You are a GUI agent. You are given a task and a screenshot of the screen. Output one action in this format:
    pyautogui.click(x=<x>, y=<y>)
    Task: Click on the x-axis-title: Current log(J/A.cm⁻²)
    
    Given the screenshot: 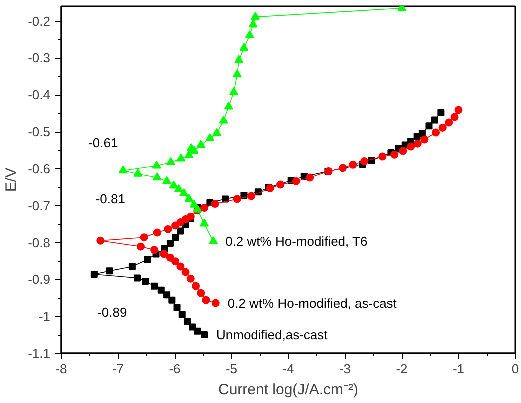 What is the action you would take?
    pyautogui.click(x=288, y=390)
    